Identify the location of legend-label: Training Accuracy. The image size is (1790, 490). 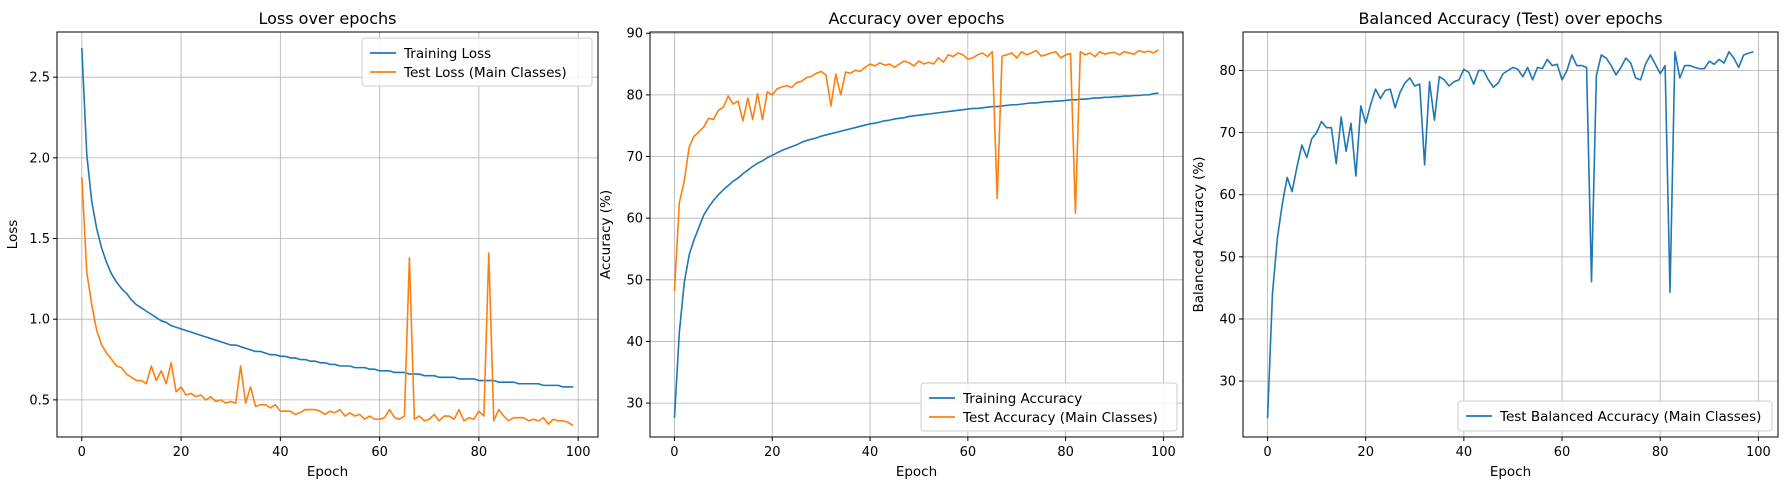
(1022, 399).